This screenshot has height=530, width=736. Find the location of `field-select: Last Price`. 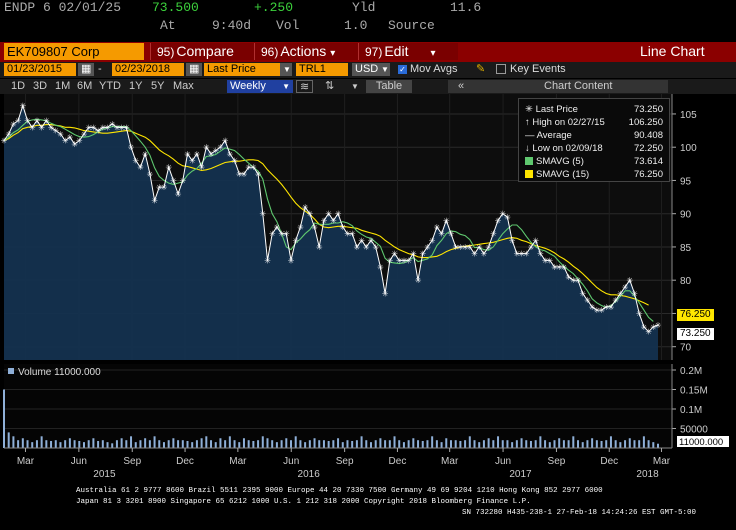

field-select: Last Price is located at coordinates (242, 69).